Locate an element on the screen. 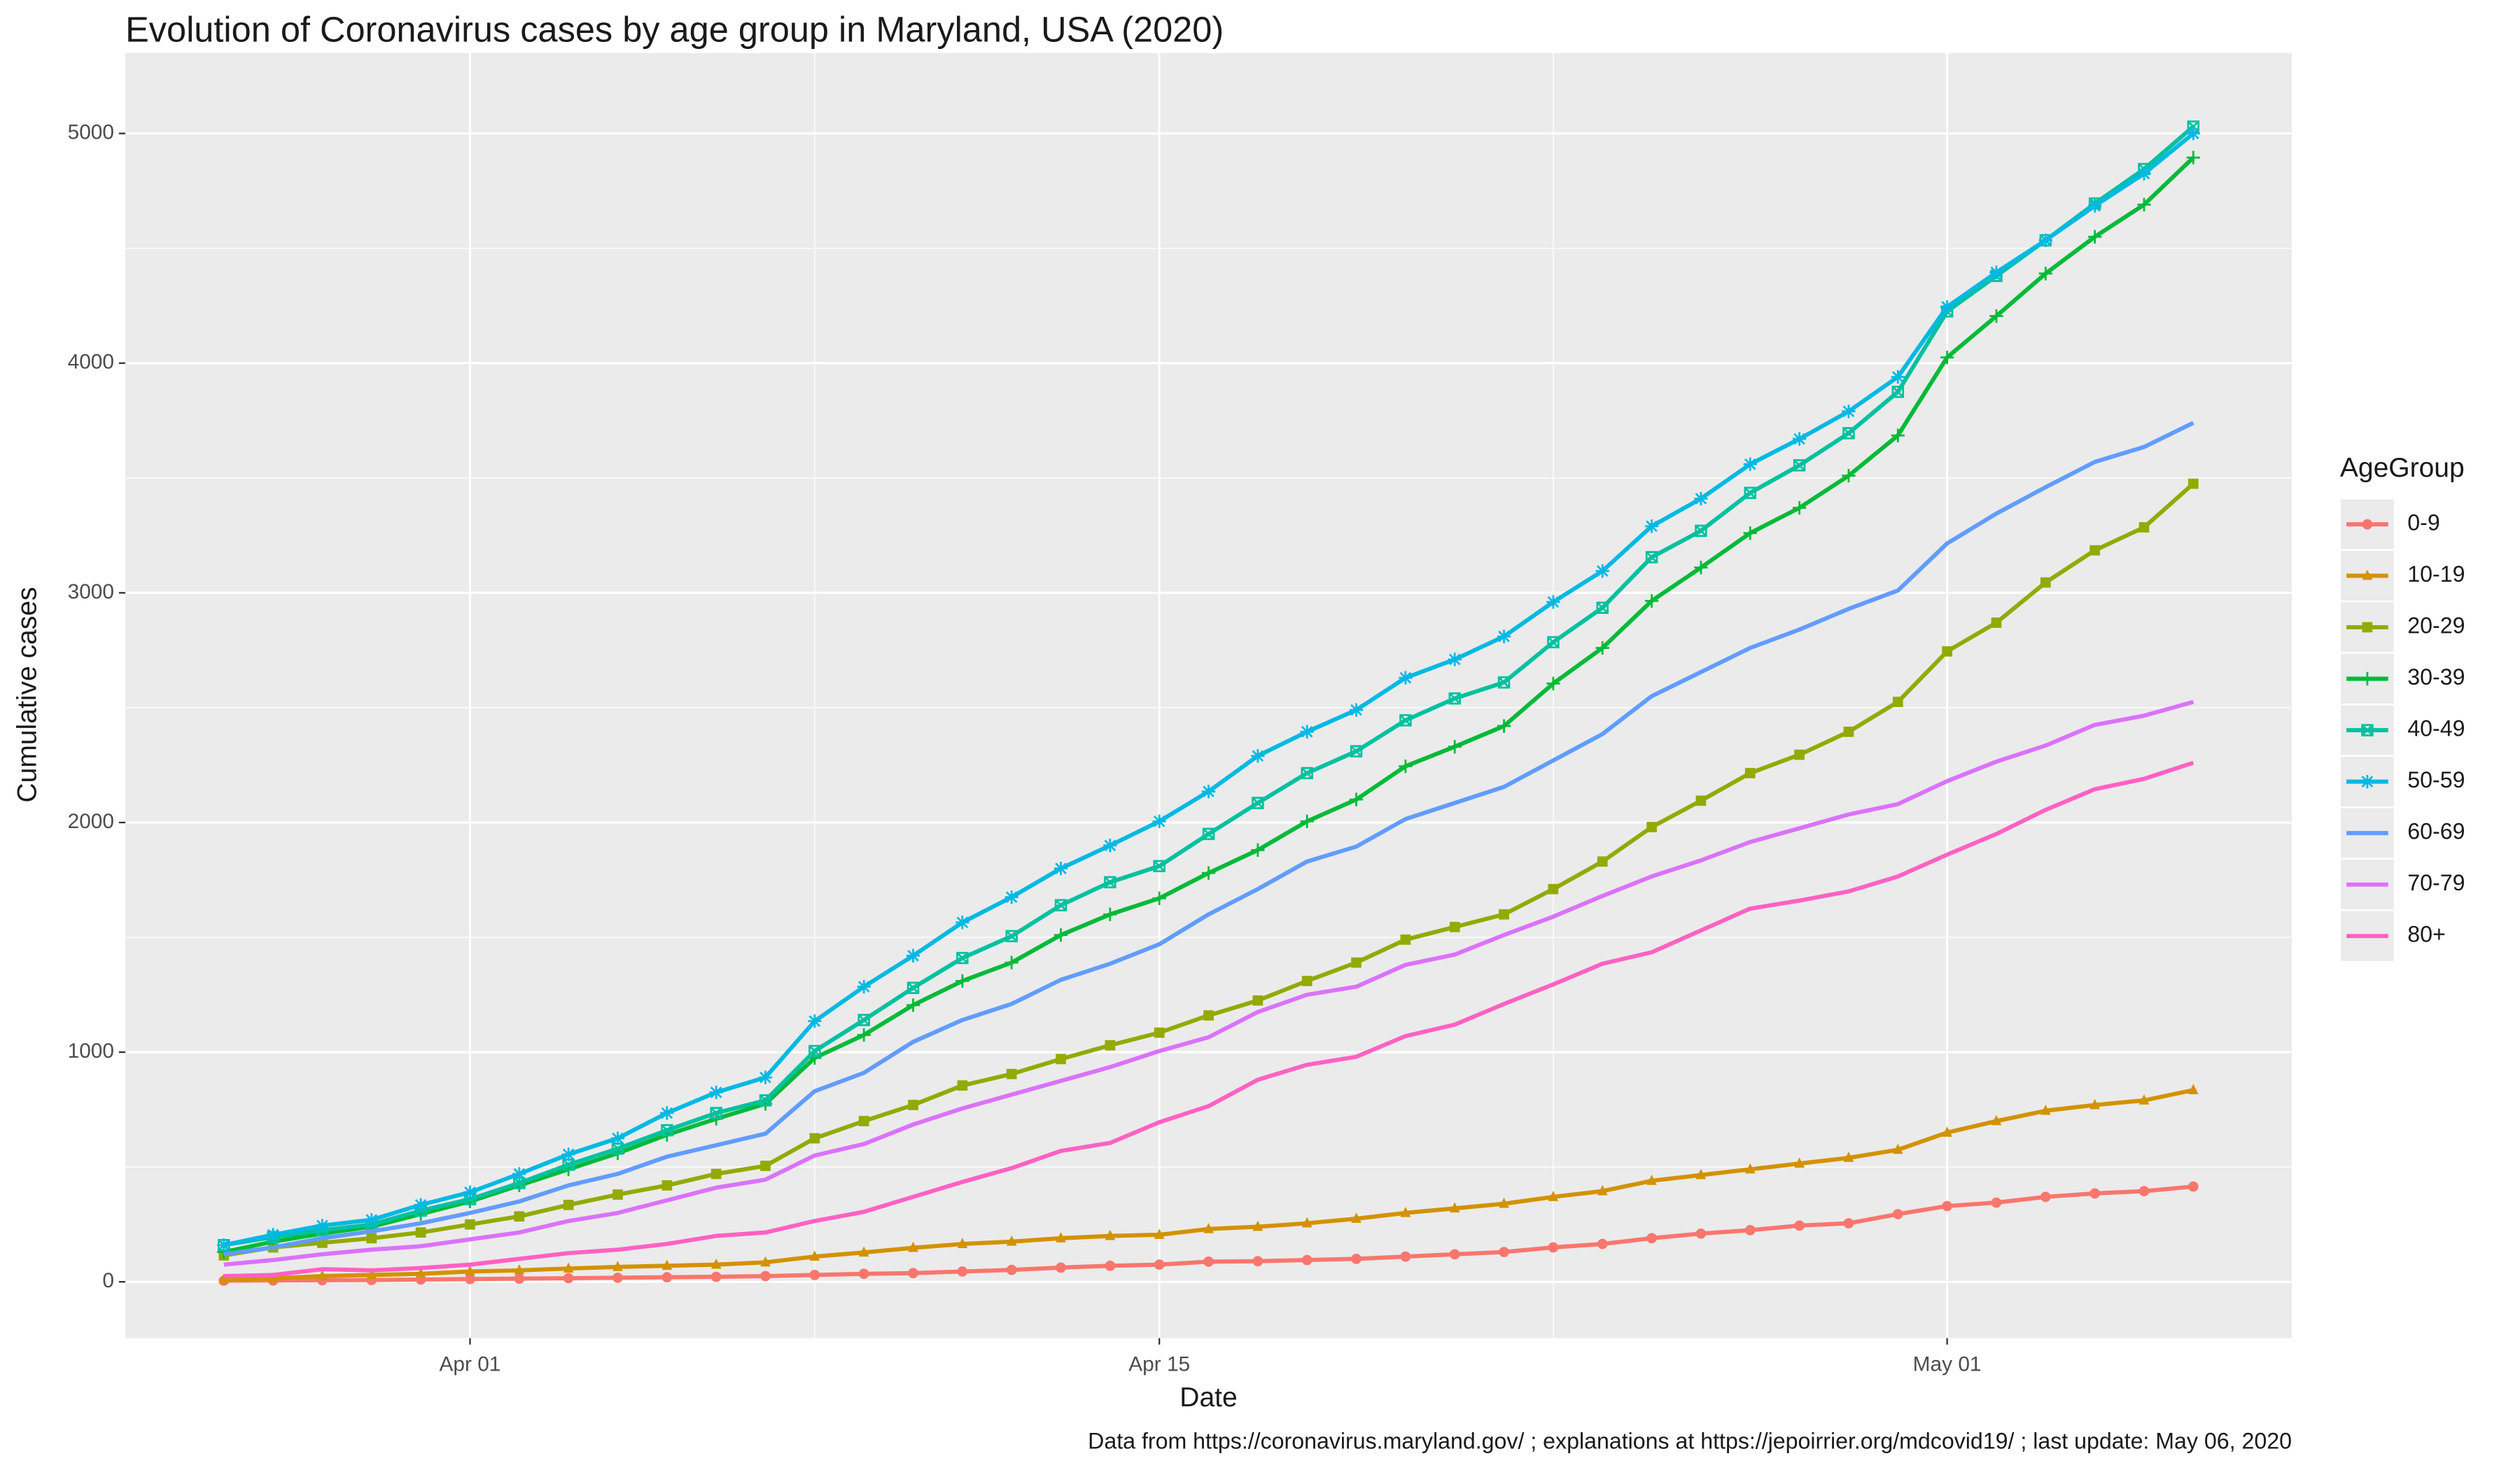  y-tick-label: 4000 is located at coordinates (91, 362).